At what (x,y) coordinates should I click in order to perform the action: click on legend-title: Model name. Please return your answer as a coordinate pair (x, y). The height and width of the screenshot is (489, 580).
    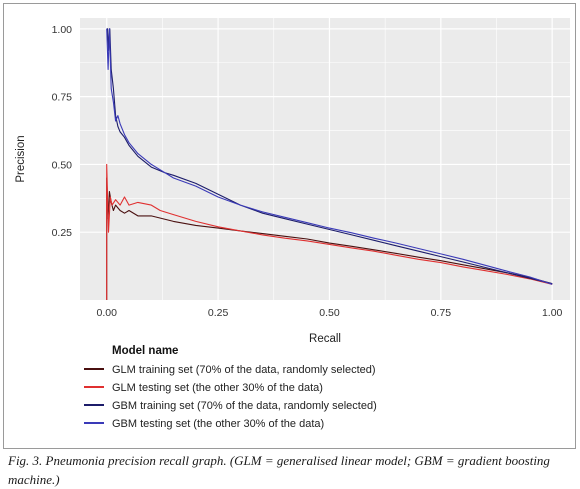
    Looking at the image, I should click on (145, 351).